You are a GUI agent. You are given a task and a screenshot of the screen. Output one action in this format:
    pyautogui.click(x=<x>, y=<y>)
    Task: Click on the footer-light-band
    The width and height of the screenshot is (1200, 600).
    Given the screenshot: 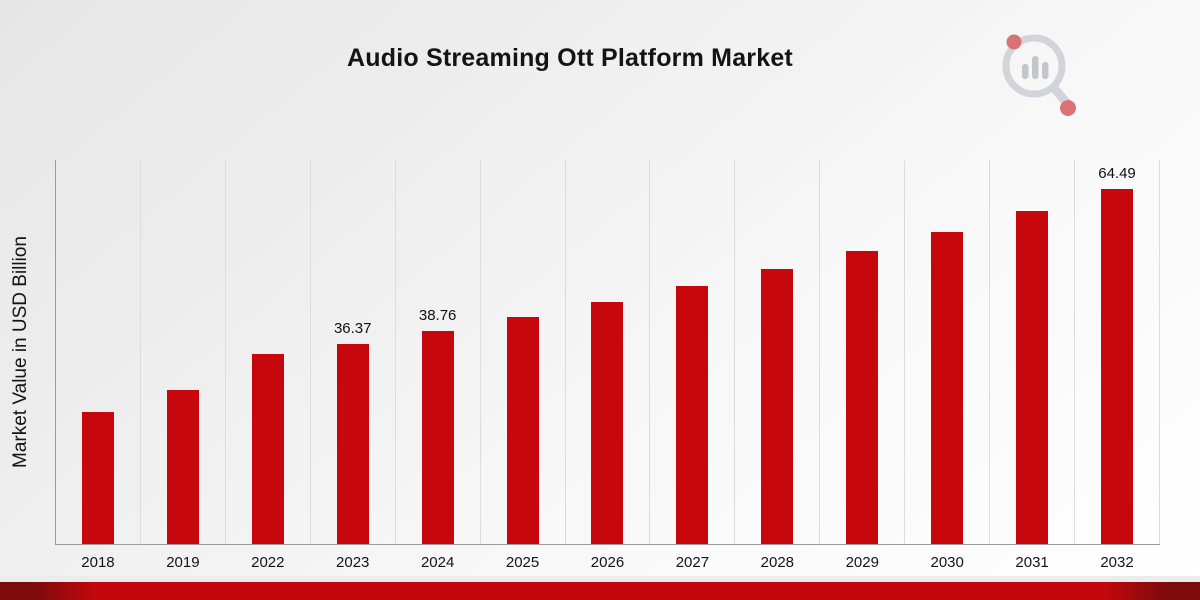 What is the action you would take?
    pyautogui.click(x=600, y=579)
    